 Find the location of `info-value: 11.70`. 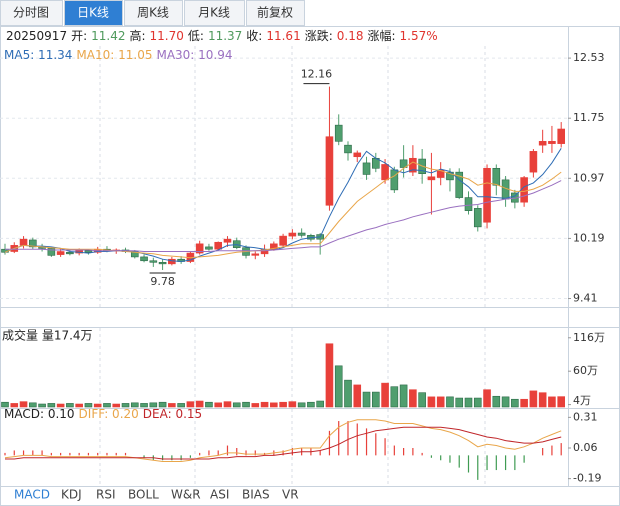

info-value: 11.70 is located at coordinates (167, 36).